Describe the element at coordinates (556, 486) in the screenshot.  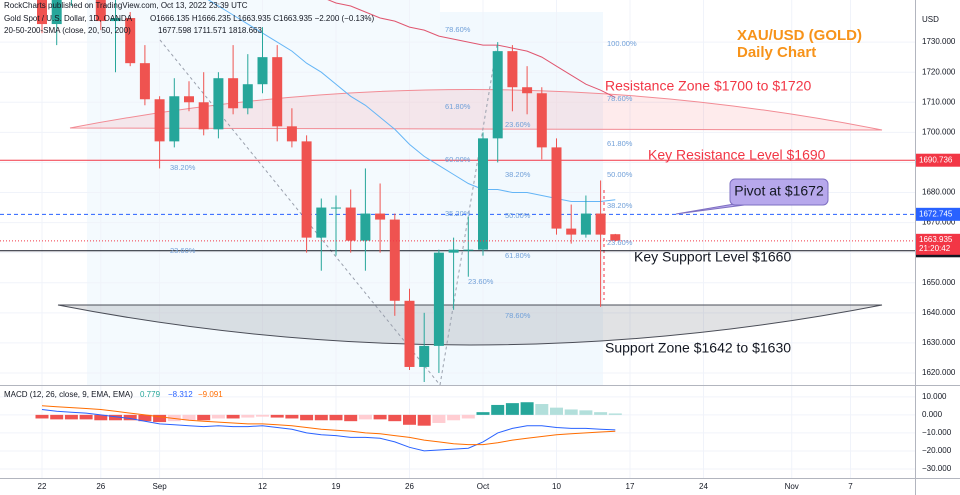
I see `x-tick-label: 10` at that location.